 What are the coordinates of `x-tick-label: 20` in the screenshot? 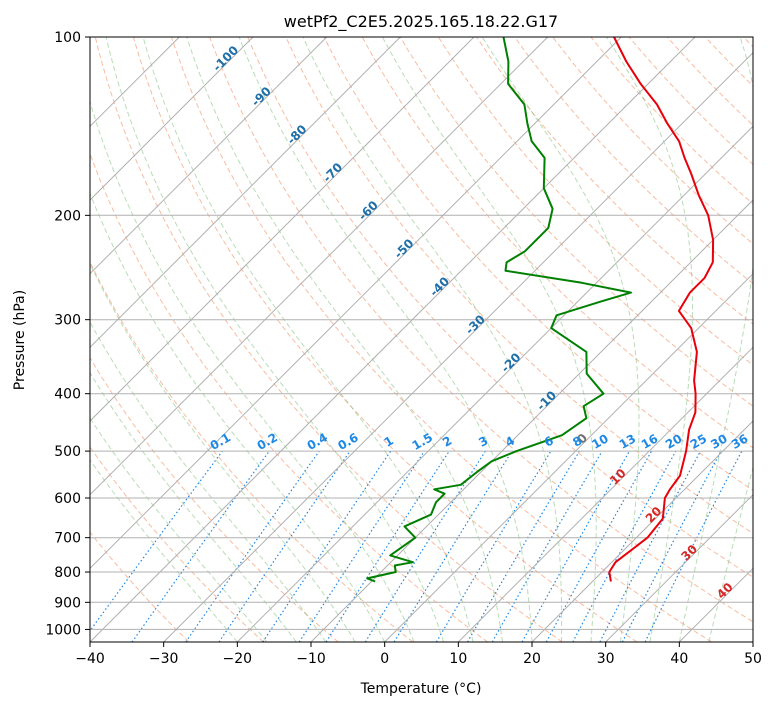 It's located at (532, 659).